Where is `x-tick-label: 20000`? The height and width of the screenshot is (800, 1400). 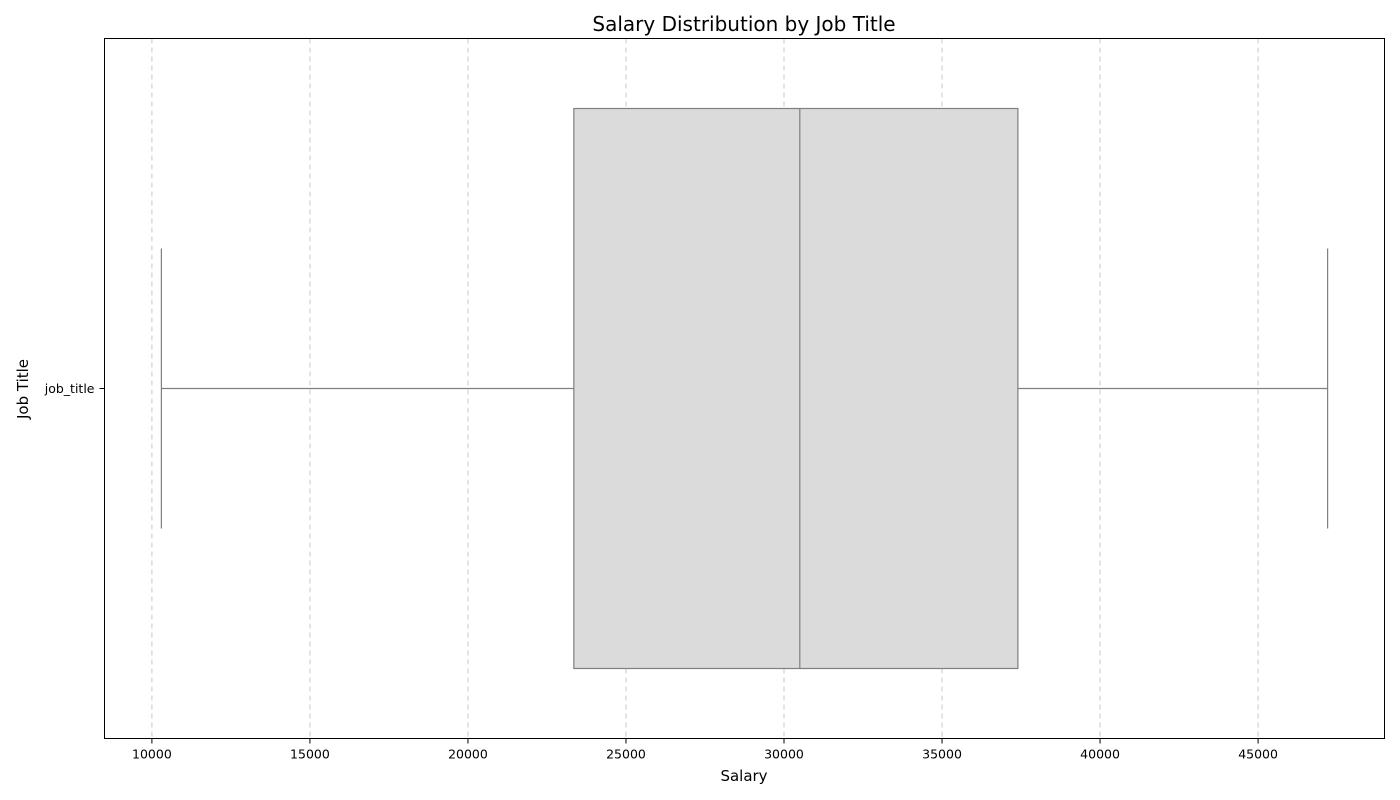 x-tick-label: 20000 is located at coordinates (468, 754).